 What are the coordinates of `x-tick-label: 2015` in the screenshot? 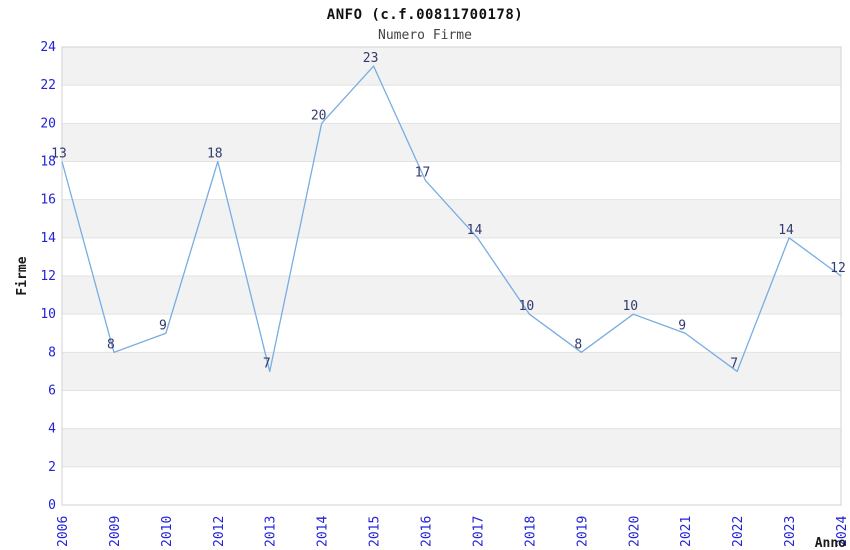 It's located at (375, 531).